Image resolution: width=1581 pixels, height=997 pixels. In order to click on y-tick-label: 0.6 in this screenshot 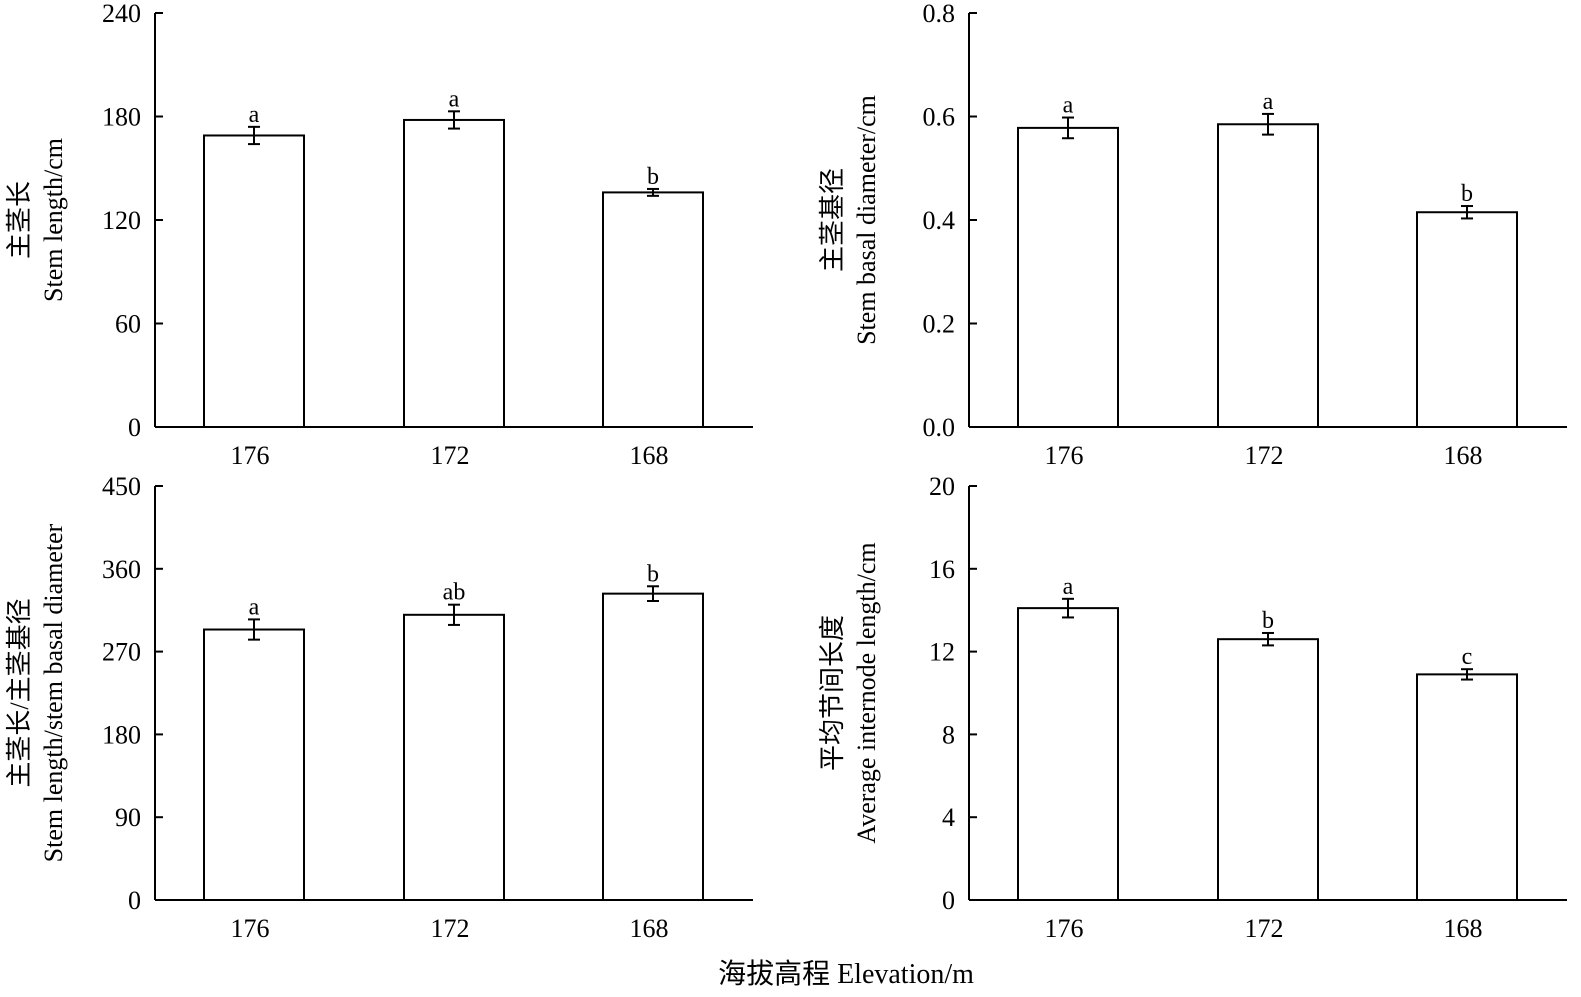, I will do `click(939, 117)`.